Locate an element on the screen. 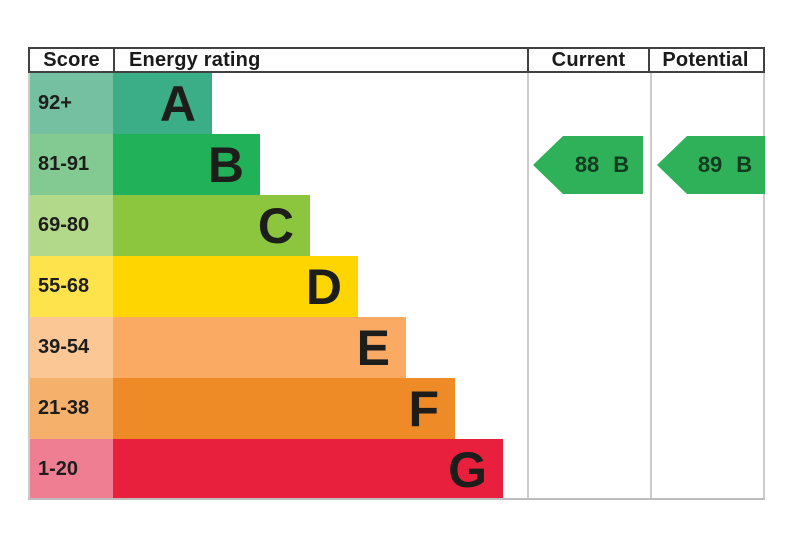  current-arrow-shape is located at coordinates (588, 165).